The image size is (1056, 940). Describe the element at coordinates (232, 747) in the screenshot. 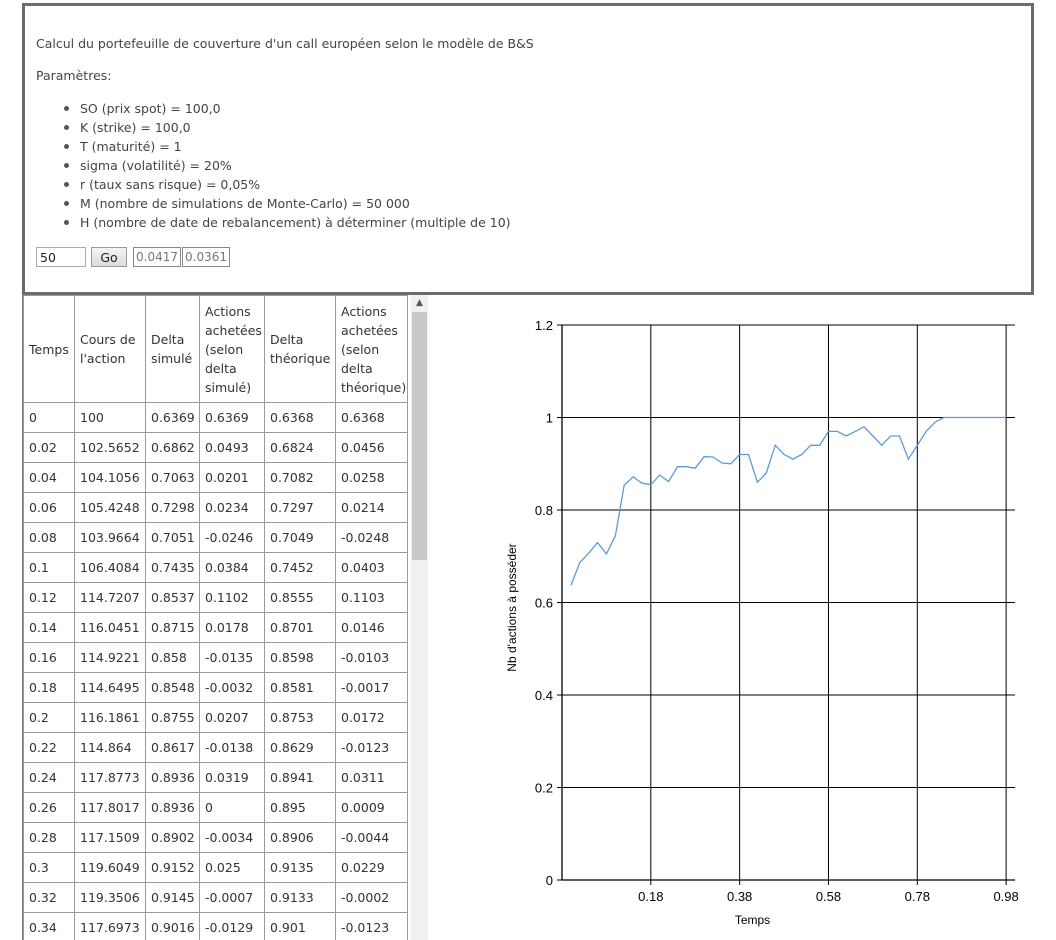

I see `table-cell: -0.0138` at that location.